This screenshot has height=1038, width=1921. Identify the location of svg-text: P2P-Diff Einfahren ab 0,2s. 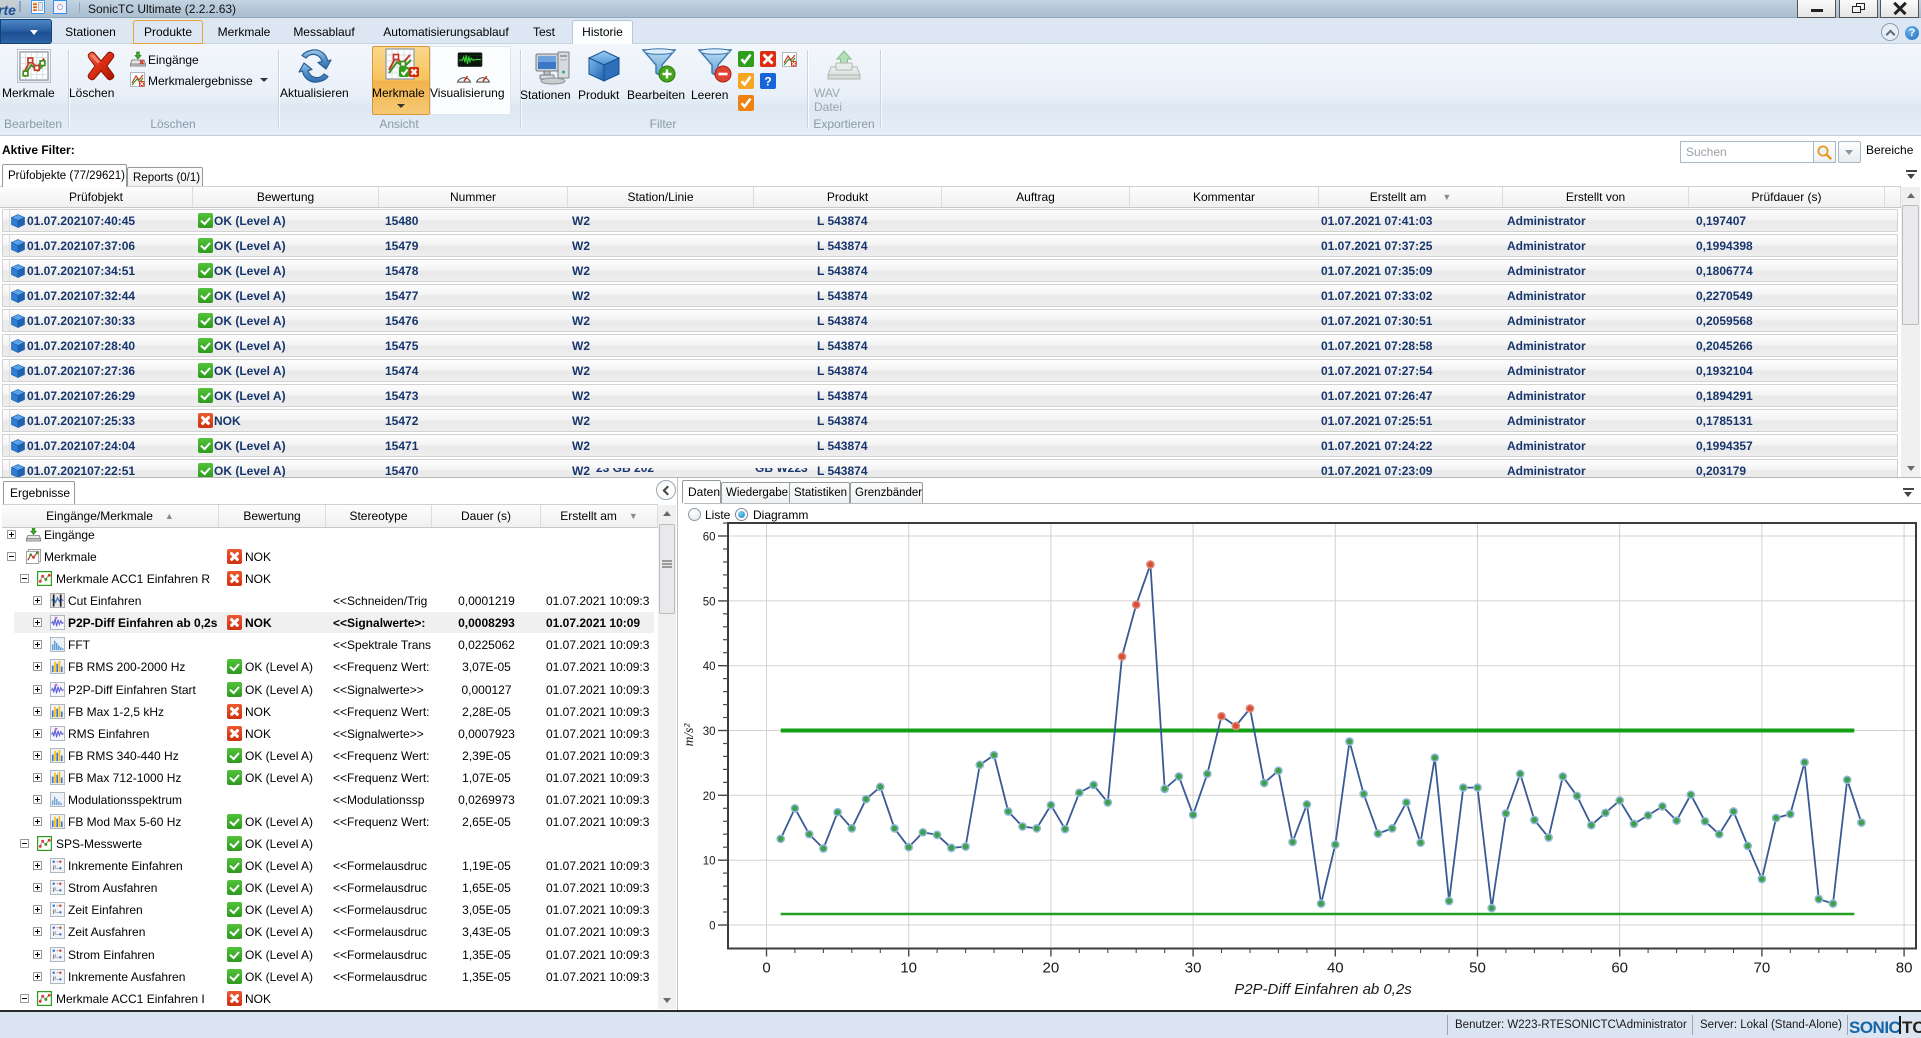
(1323, 989).